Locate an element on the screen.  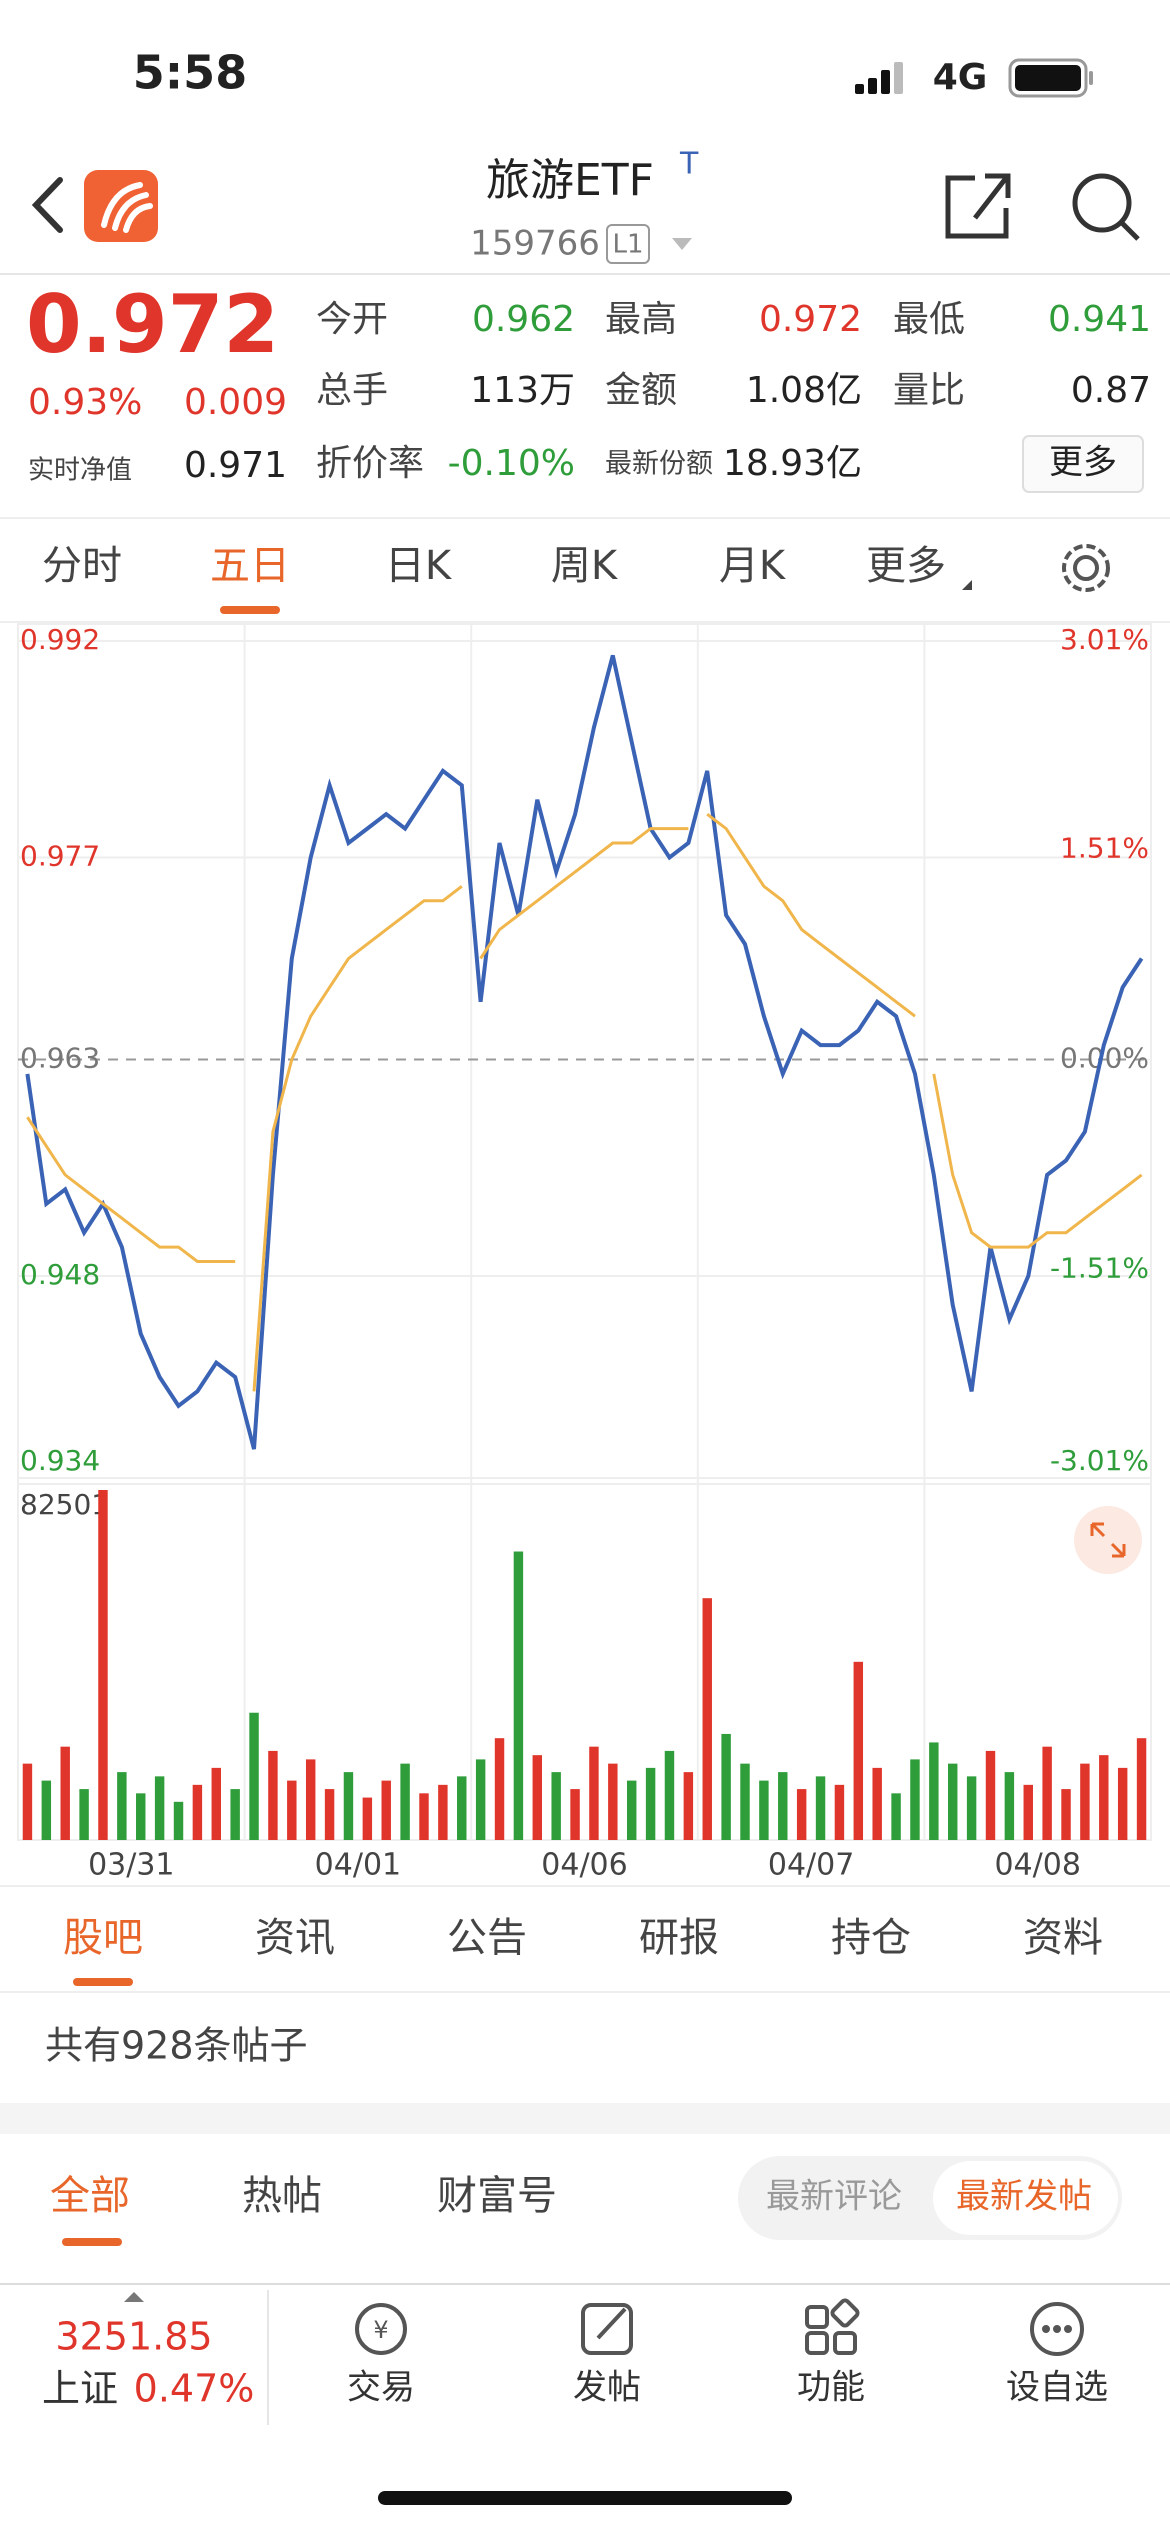
func-icon is located at coordinates (832, 2326).